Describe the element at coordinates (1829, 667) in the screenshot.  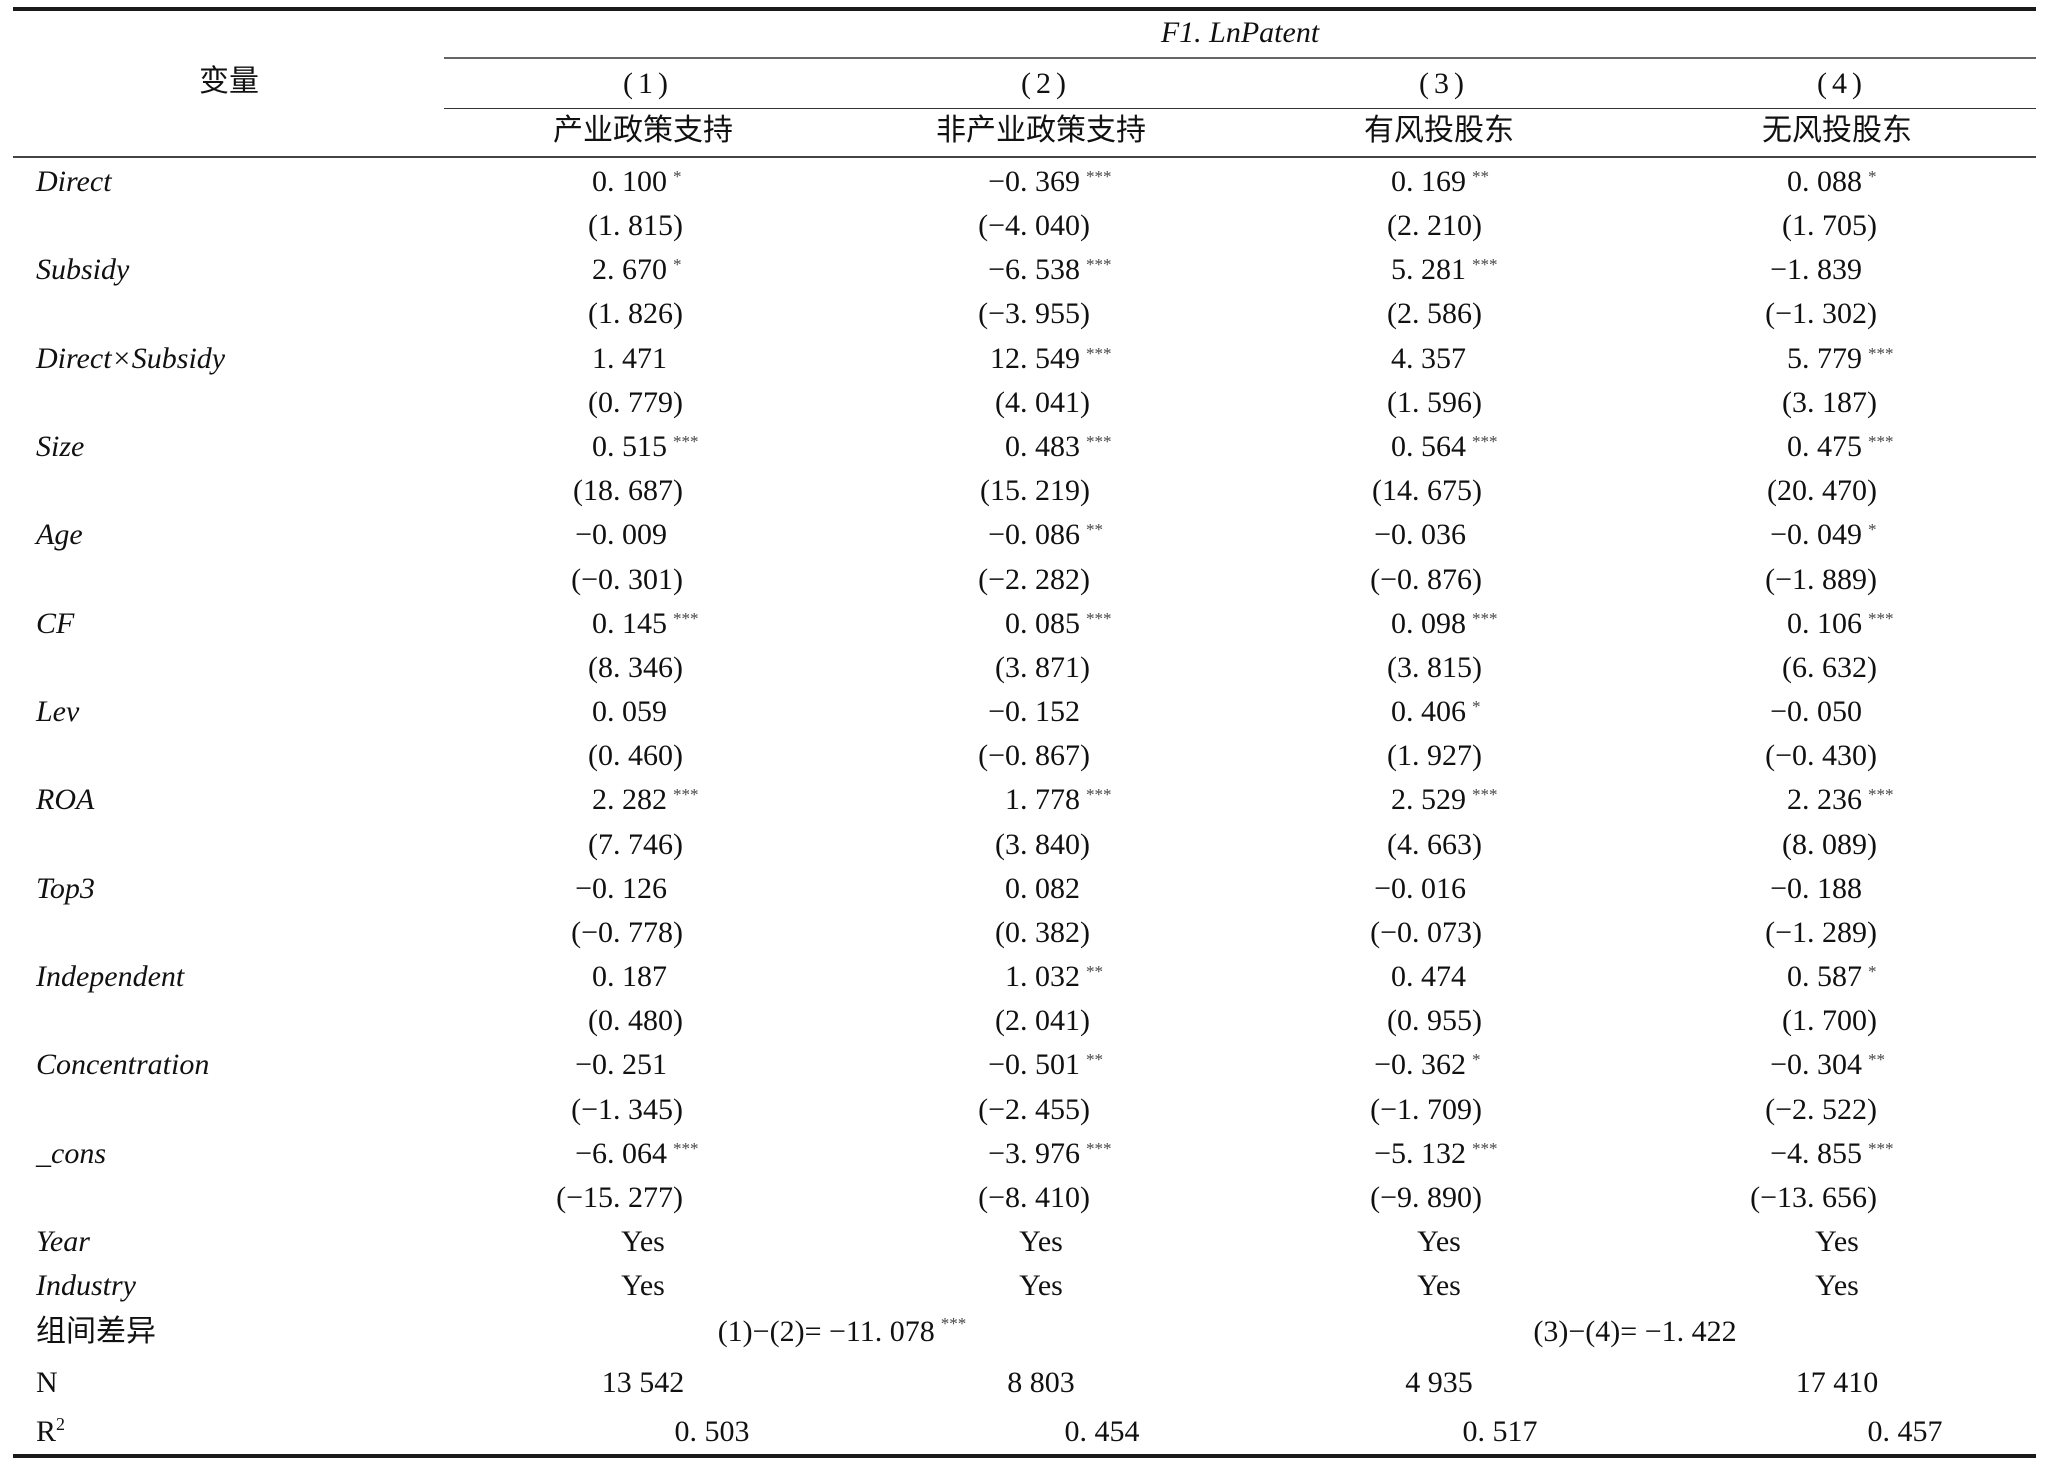
I see `tstat-cell: (6. 632)` at that location.